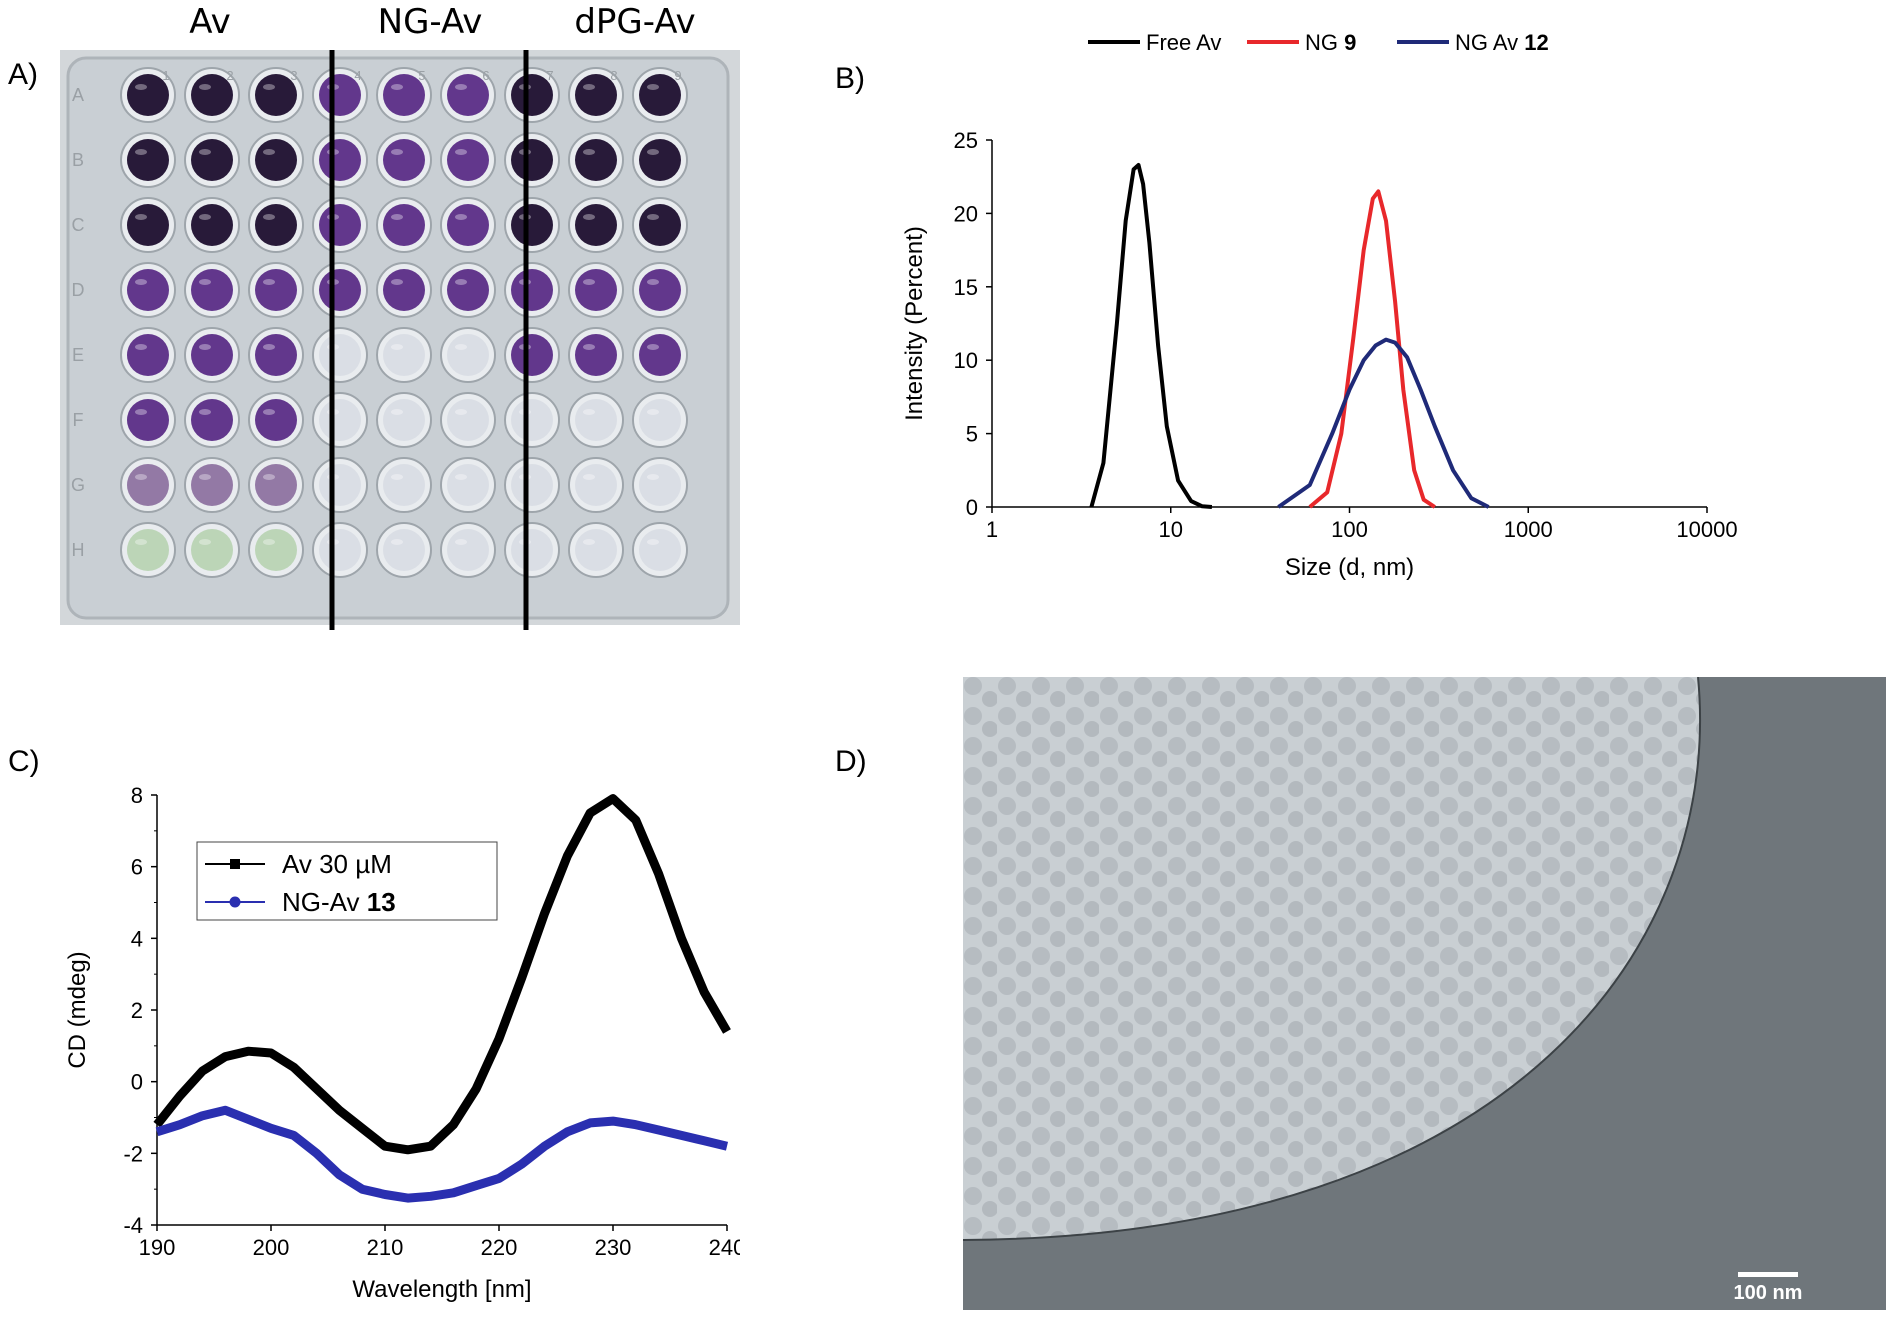 The height and width of the screenshot is (1330, 1886). Describe the element at coordinates (1349, 567) in the screenshot. I see `x-axis-title: Size (d, nm)` at that location.